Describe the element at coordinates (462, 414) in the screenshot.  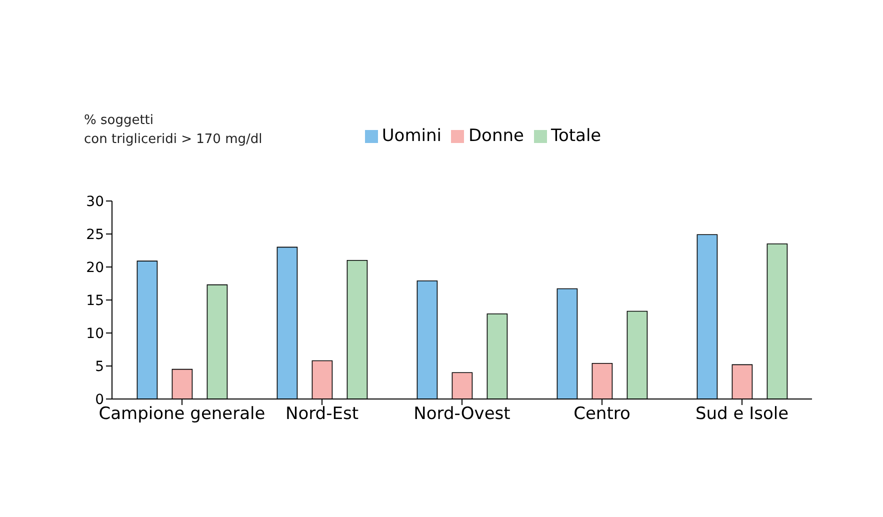
I see `x-tick-label: Nord-Ovest` at that location.